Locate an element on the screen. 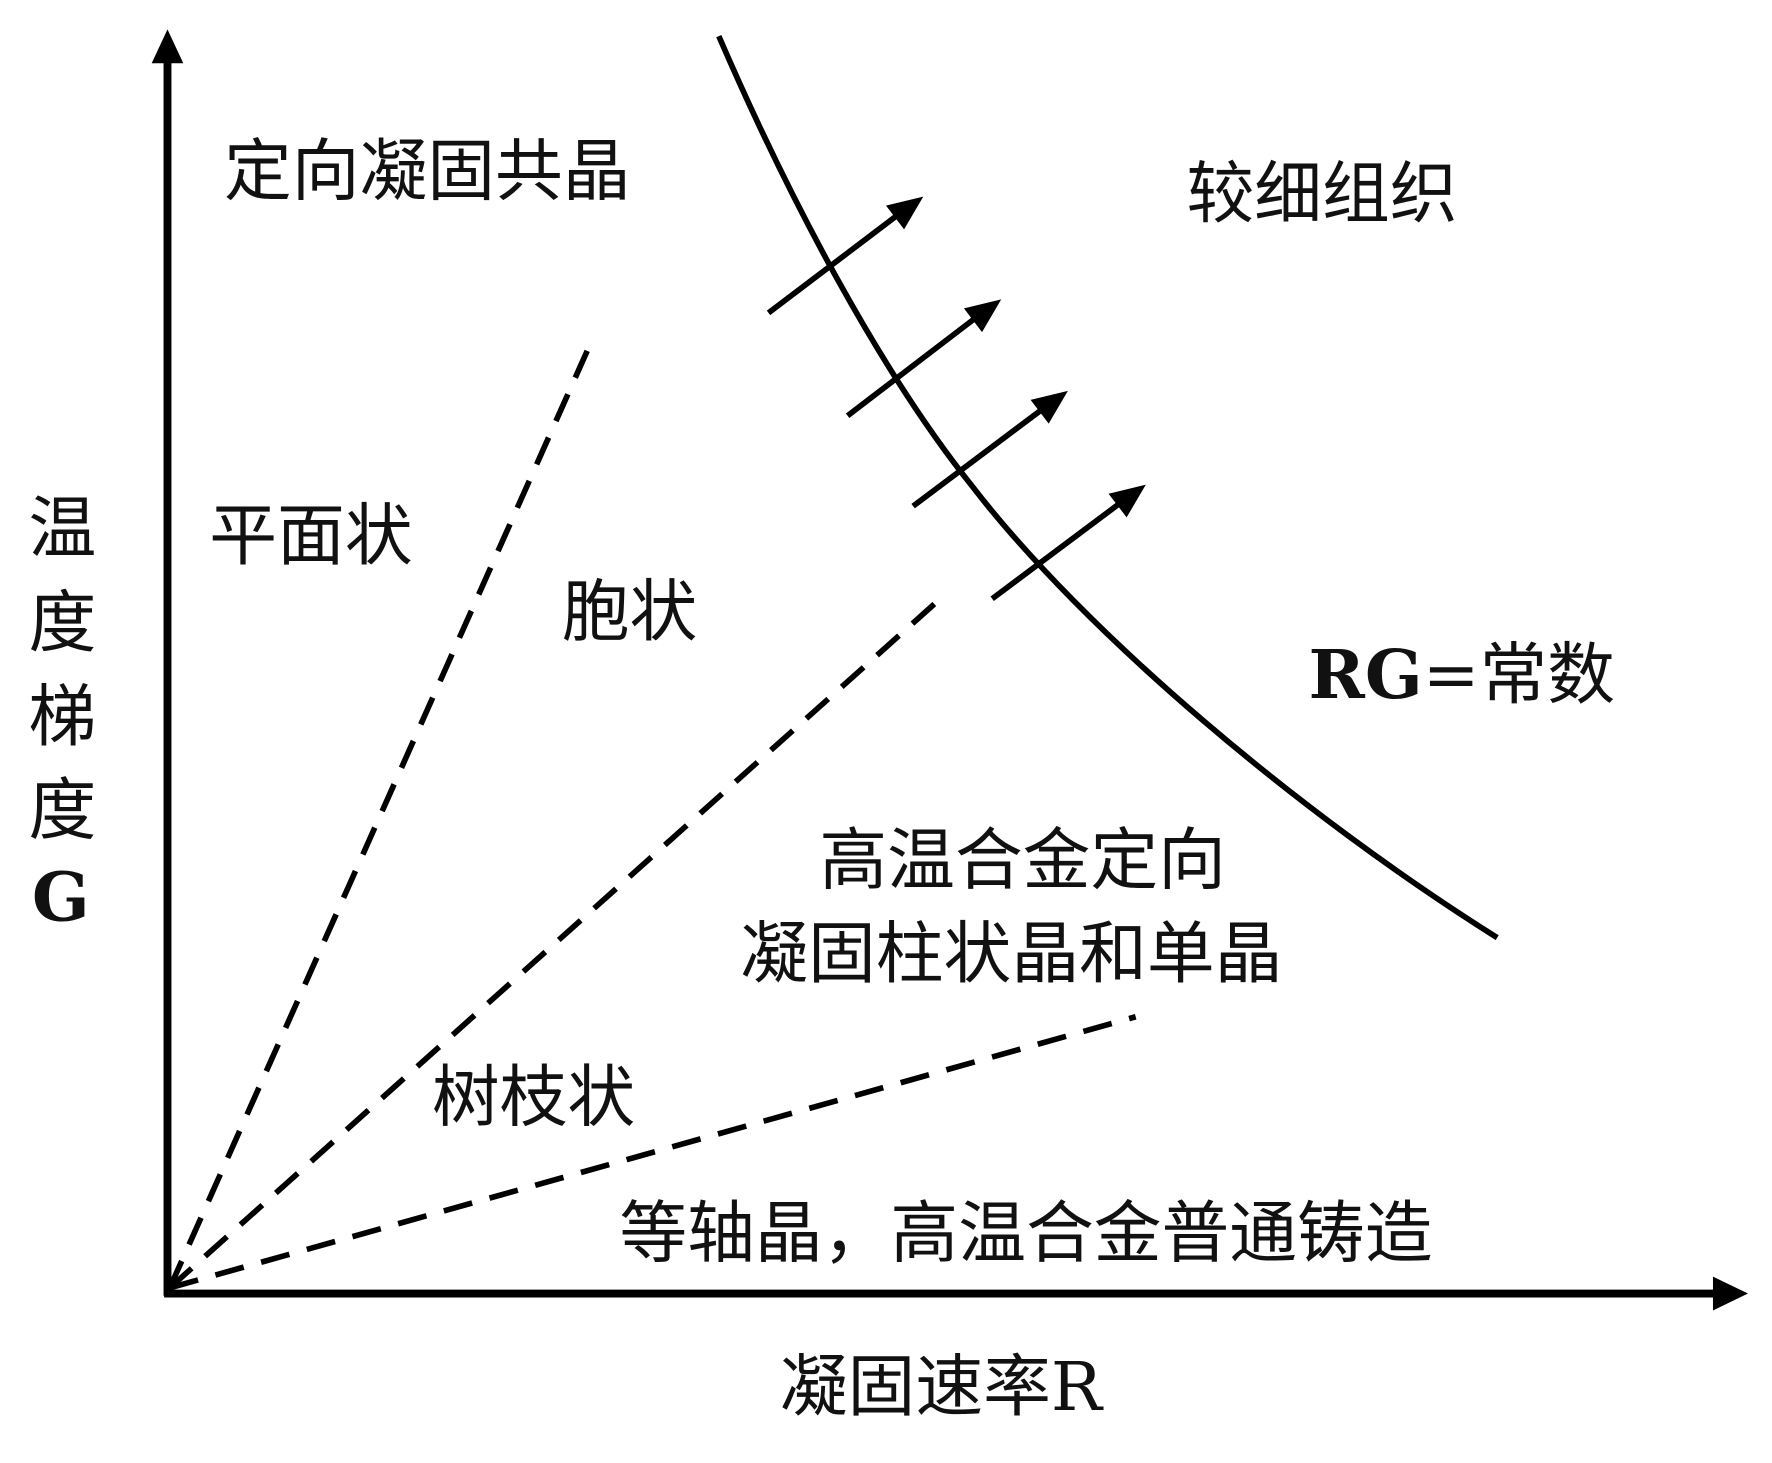  y-axis-label: 温 度 梯 度 G is located at coordinates (63, 712).